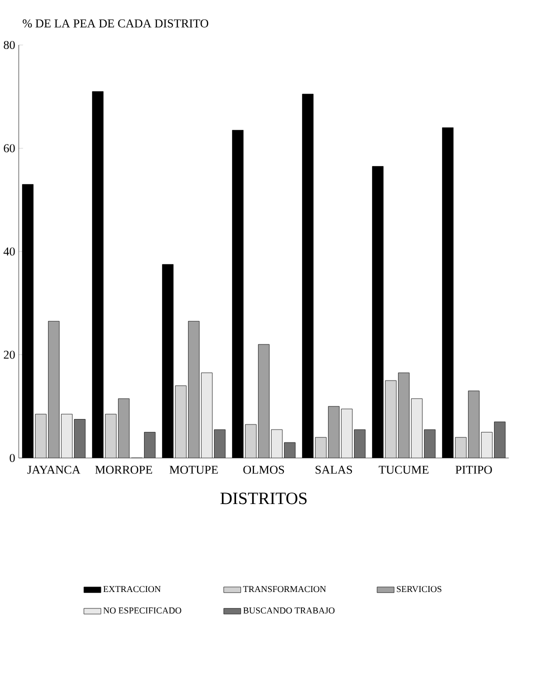 Image resolution: width=548 pixels, height=687 pixels. What do you see at coordinates (284, 589) in the screenshot?
I see `legend-label: TRANSFORMACION` at bounding box center [284, 589].